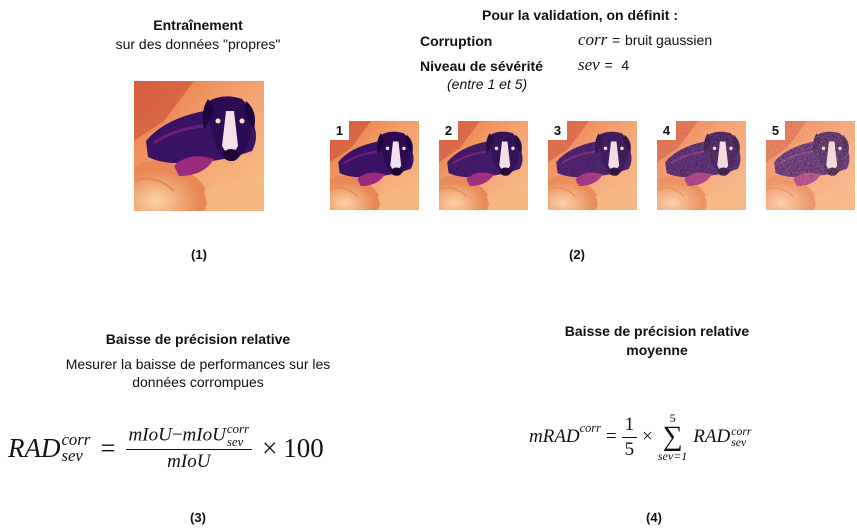 The width and height of the screenshot is (857, 528). I want to click on caption-1: (1), so click(199, 254).